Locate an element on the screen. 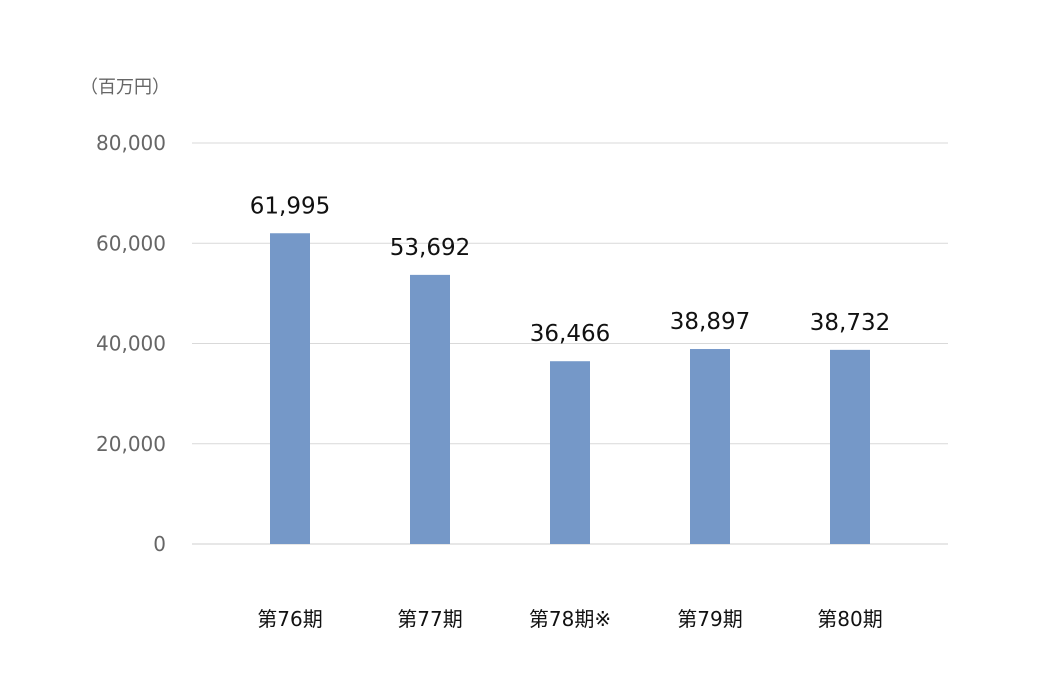 This screenshot has height=700, width=1040. y-tick-label: 60,000 is located at coordinates (131, 243).